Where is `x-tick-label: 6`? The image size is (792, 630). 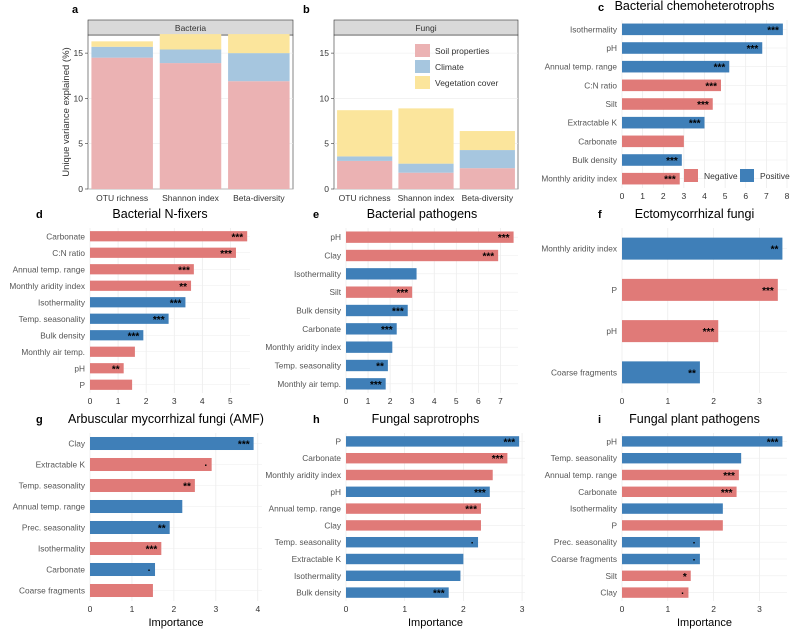
x-tick-label: 6 is located at coordinates (745, 196).